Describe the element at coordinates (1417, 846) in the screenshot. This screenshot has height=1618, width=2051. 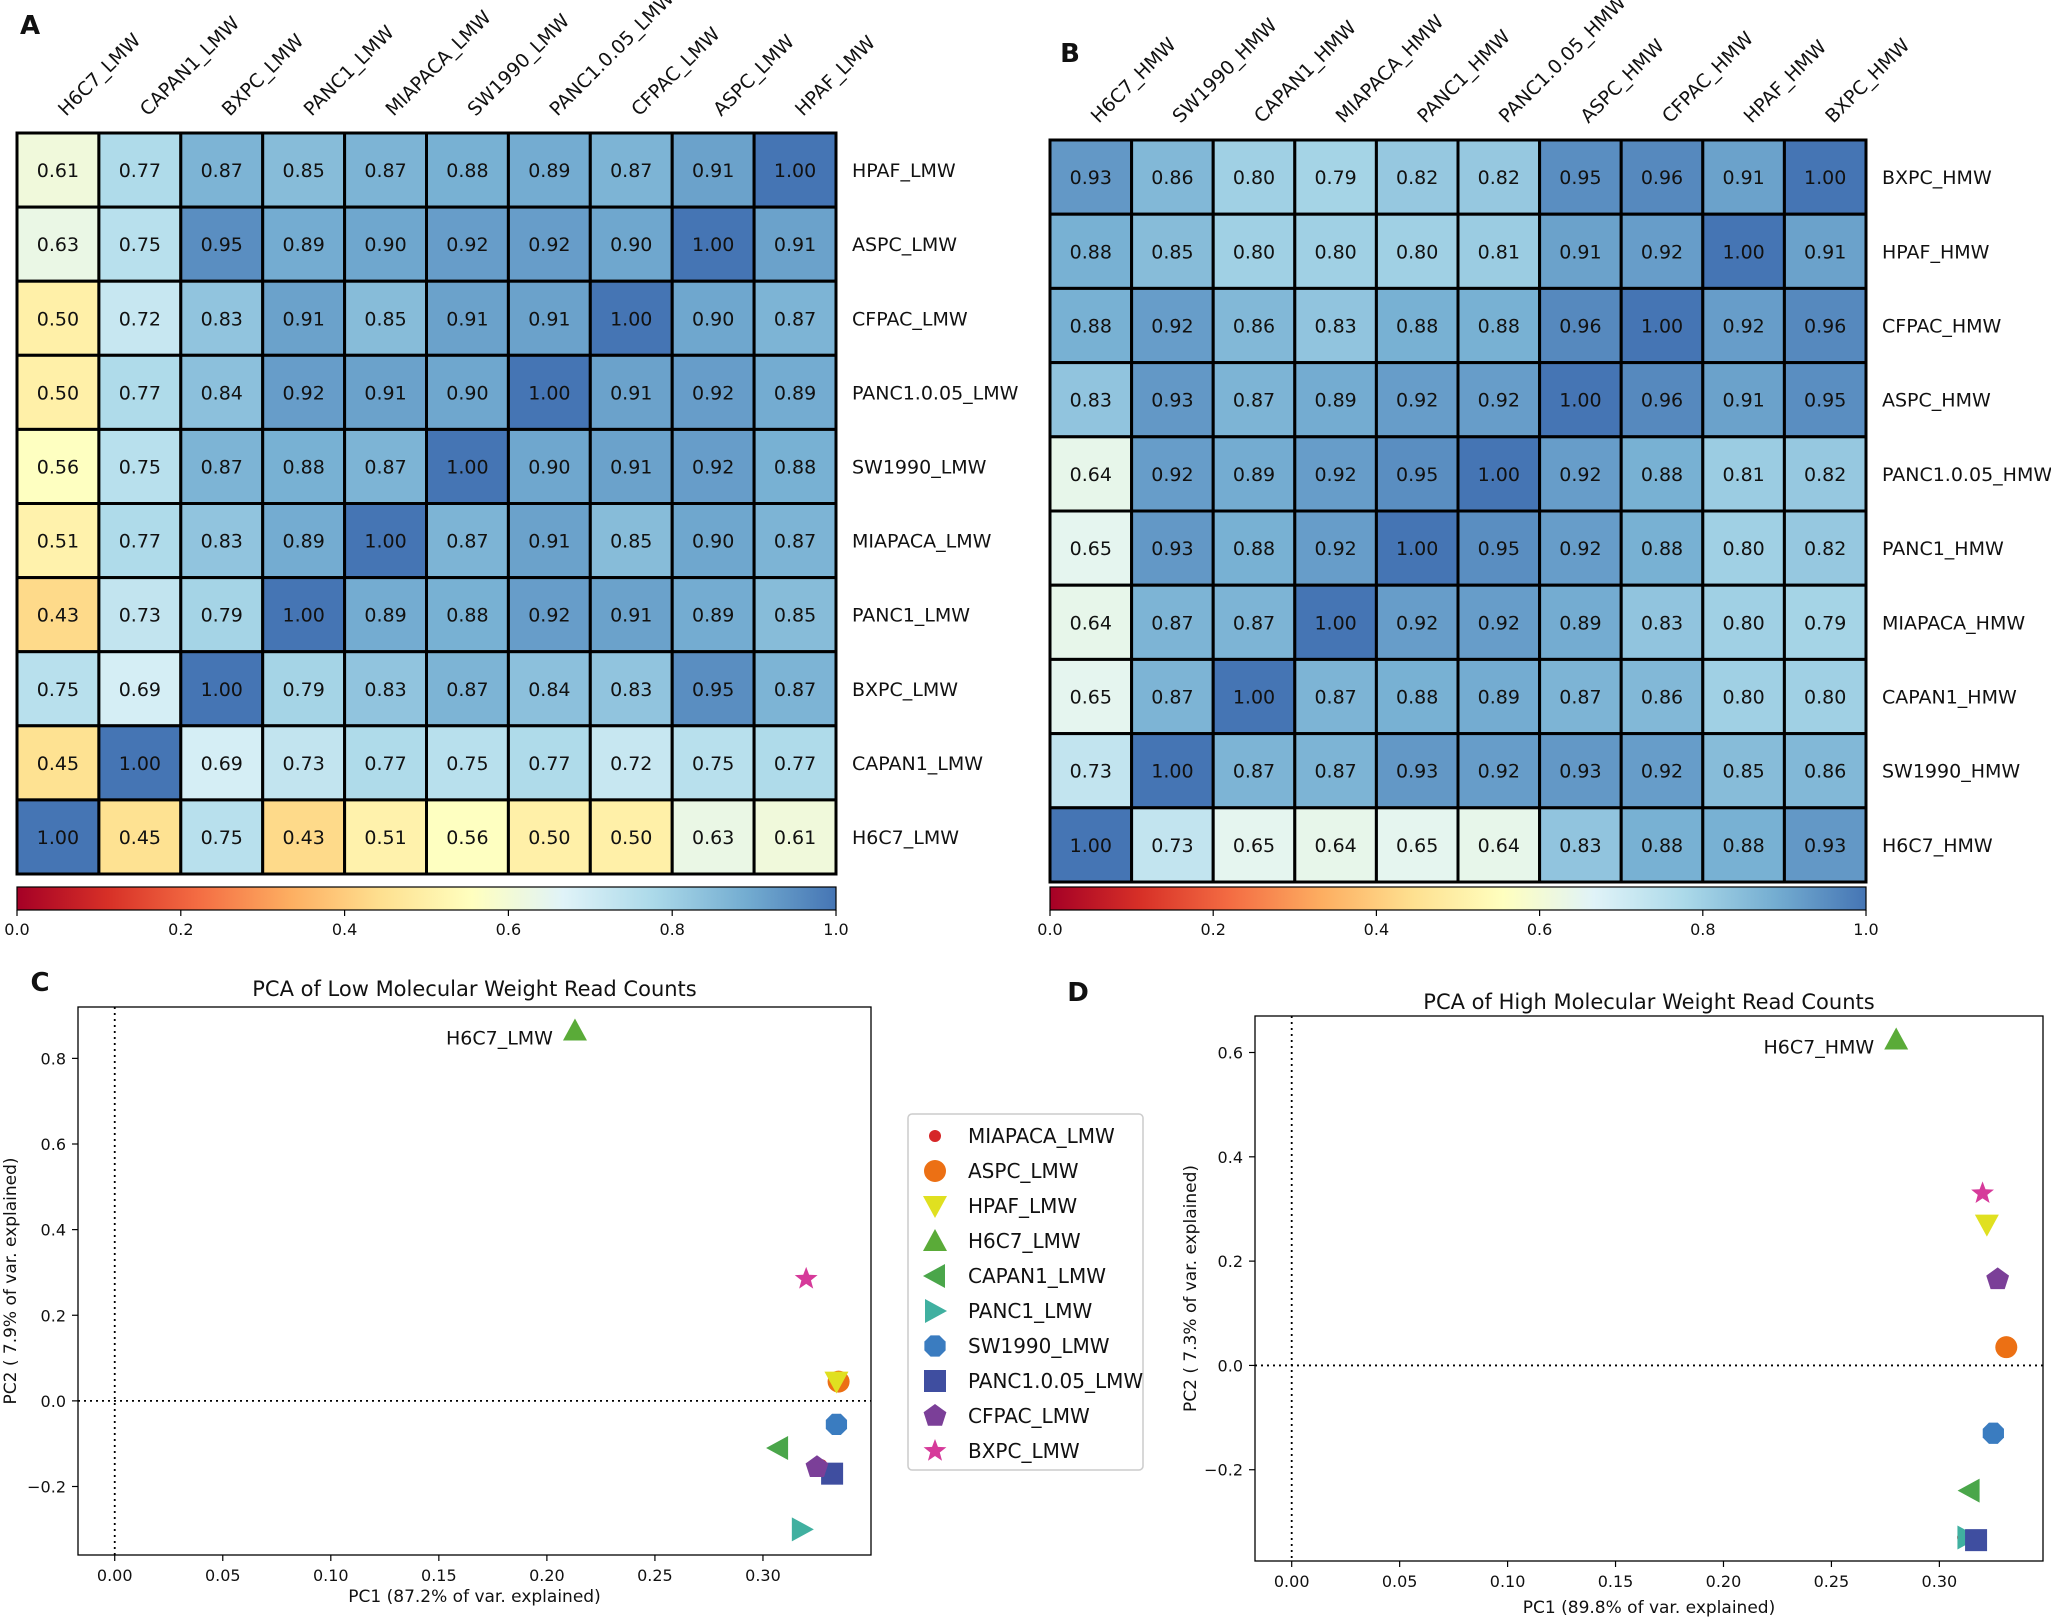
I see `cell-value: 0.65` at that location.